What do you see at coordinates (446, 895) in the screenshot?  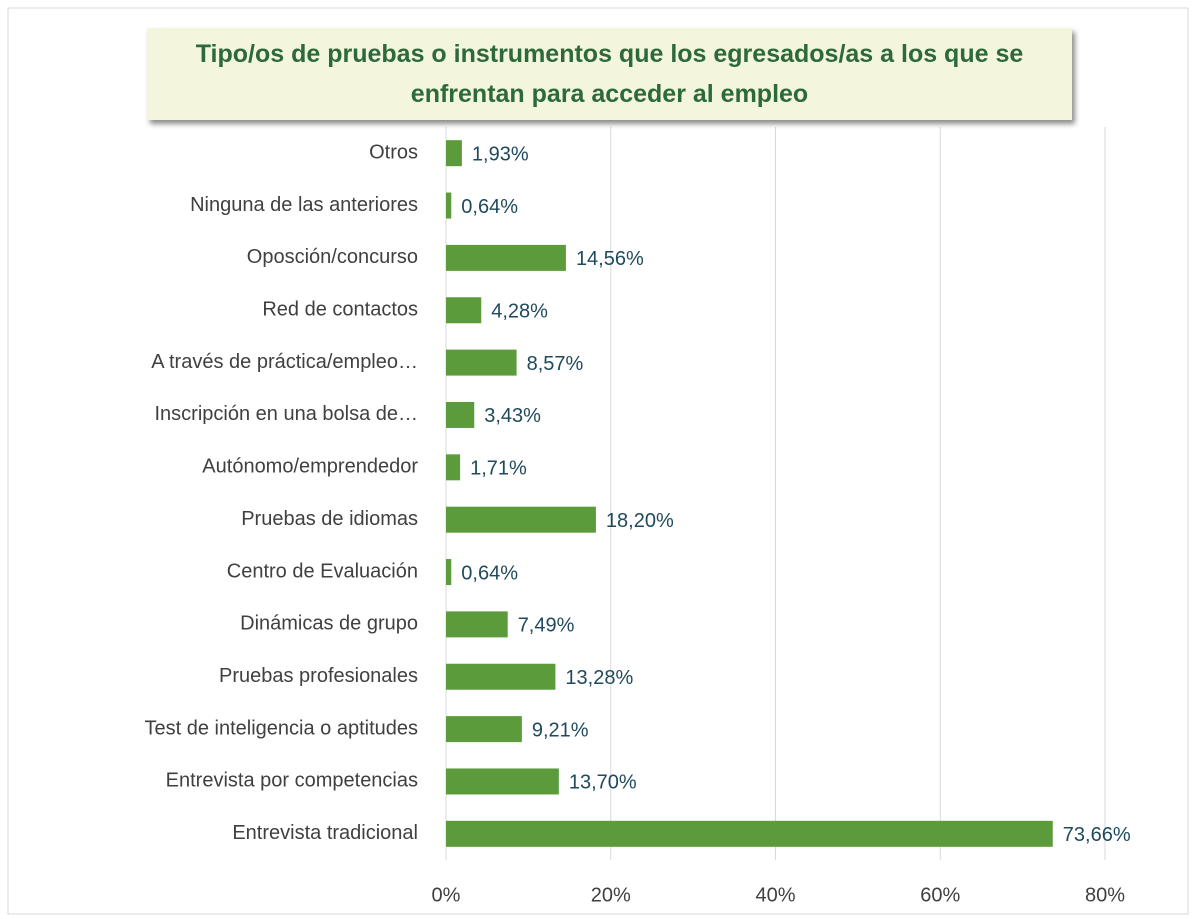 I see `x-tick-label: 0%` at bounding box center [446, 895].